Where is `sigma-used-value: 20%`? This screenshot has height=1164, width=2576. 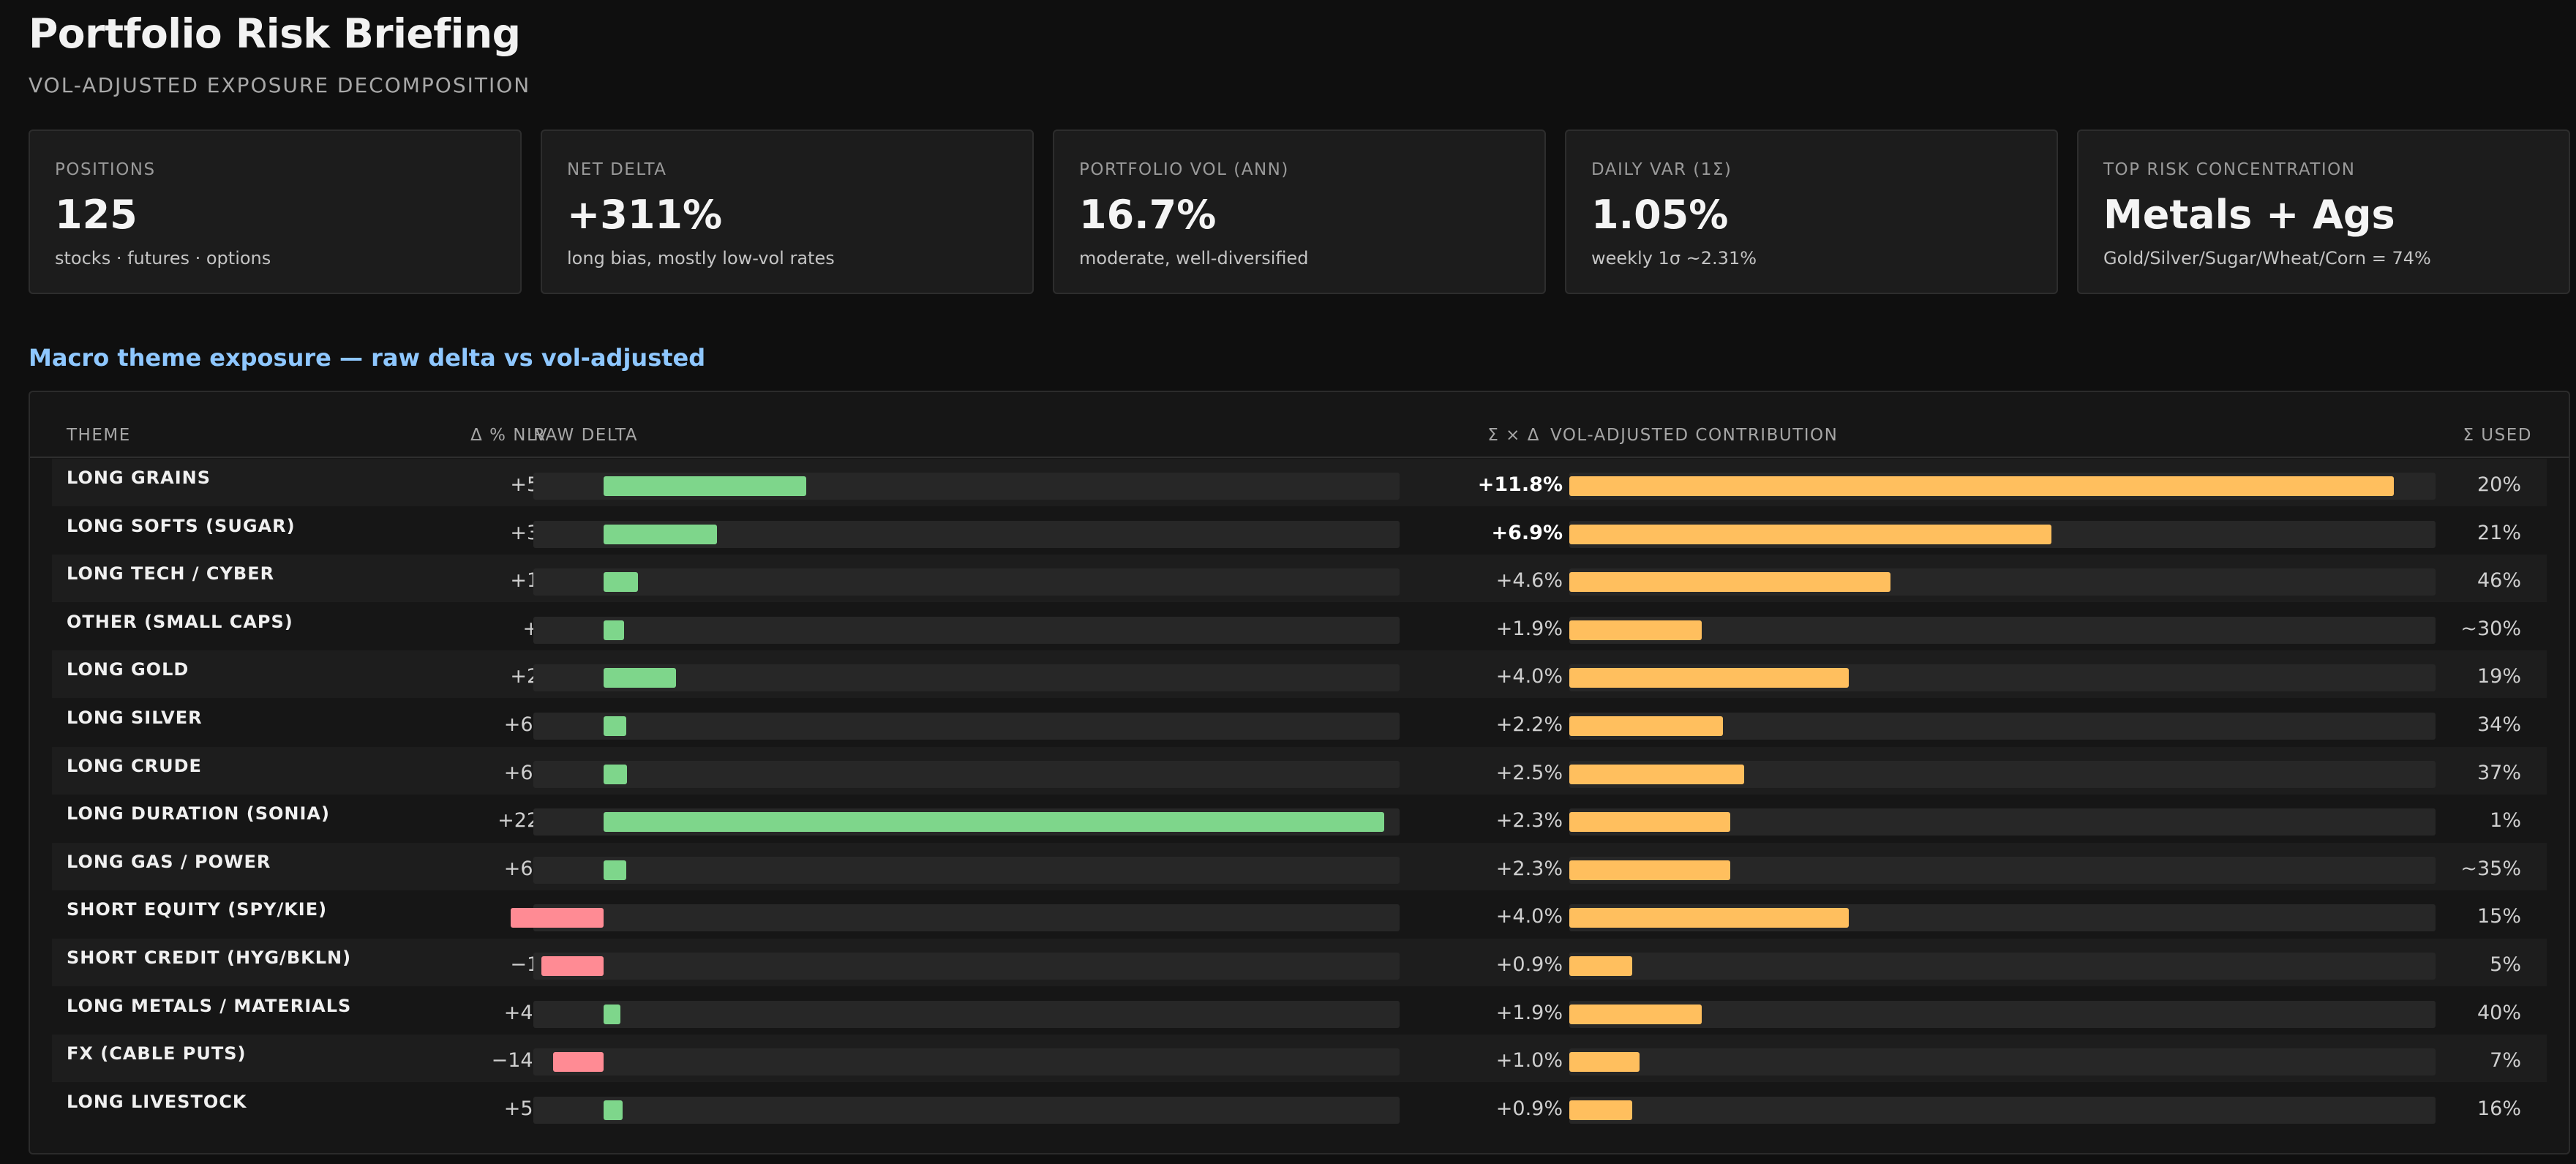 sigma-used-value: 20% is located at coordinates (2499, 484).